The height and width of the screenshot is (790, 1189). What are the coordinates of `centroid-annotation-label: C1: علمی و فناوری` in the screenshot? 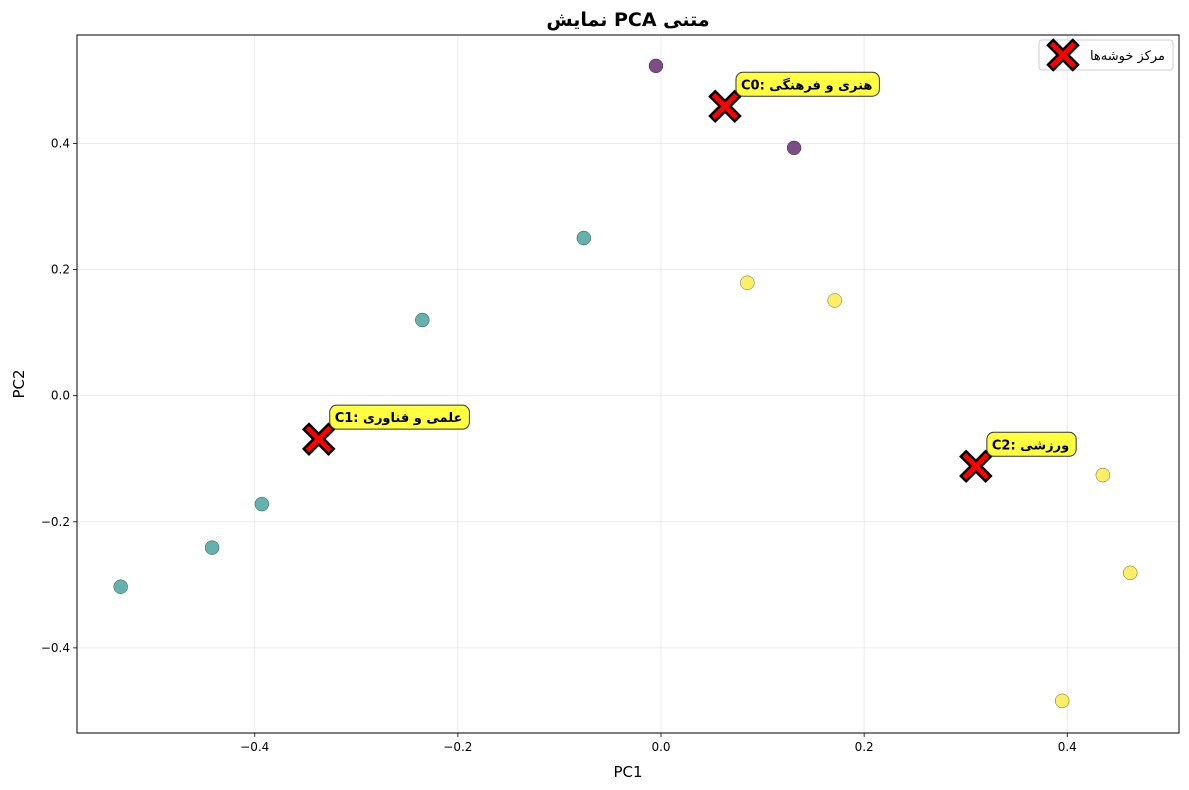 It's located at (399, 418).